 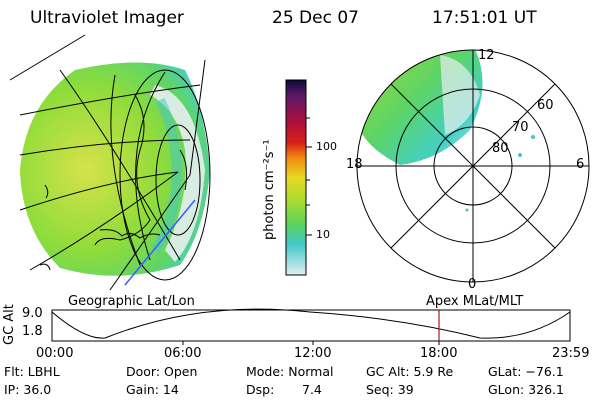 What do you see at coordinates (439, 353) in the screenshot?
I see `alt-xtick-1800: 18:00` at bounding box center [439, 353].